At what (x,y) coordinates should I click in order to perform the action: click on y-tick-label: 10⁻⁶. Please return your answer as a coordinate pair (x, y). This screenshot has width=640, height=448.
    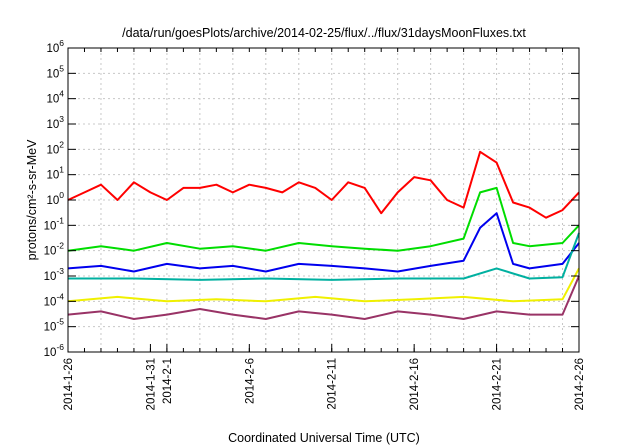
    Looking at the image, I should click on (54, 350).